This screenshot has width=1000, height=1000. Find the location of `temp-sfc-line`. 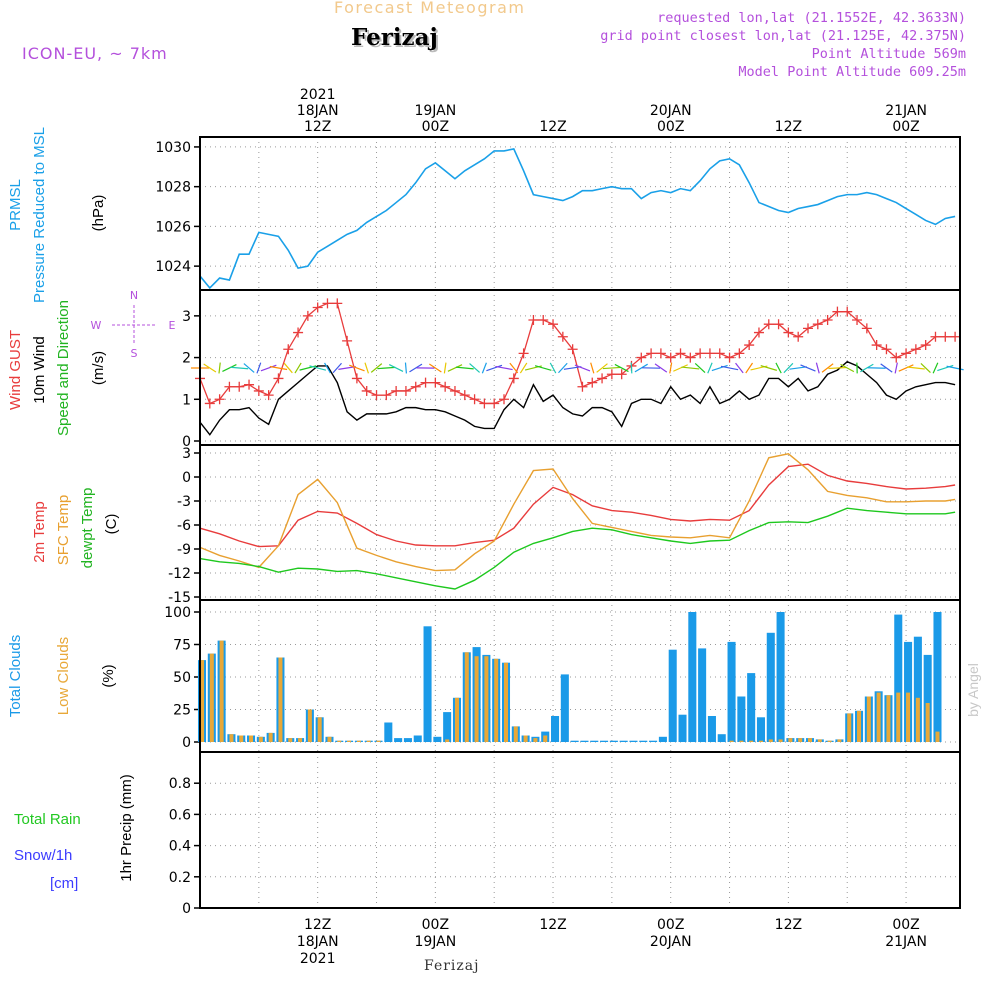

temp-sfc-line is located at coordinates (577, 512).